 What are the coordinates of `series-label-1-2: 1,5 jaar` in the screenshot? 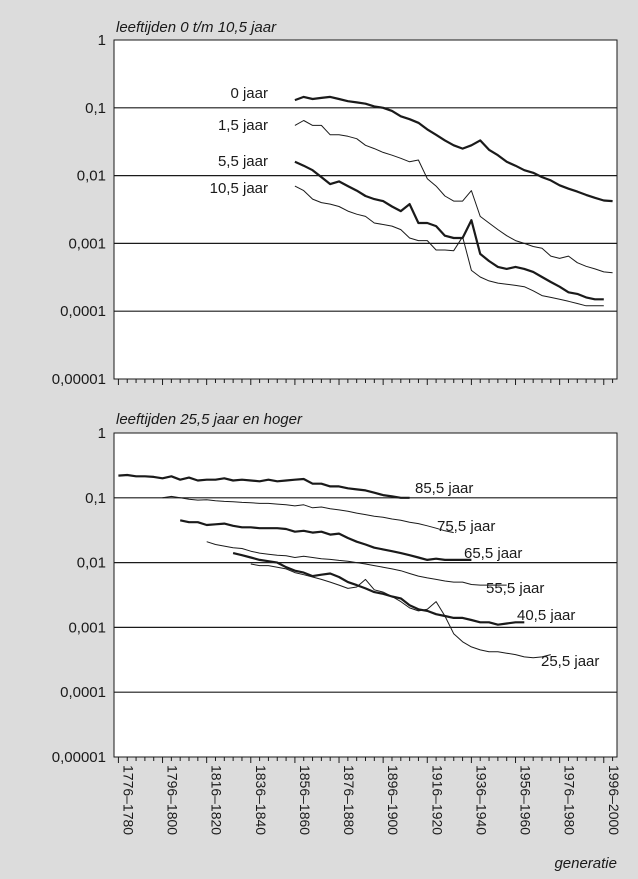 It's located at (243, 125).